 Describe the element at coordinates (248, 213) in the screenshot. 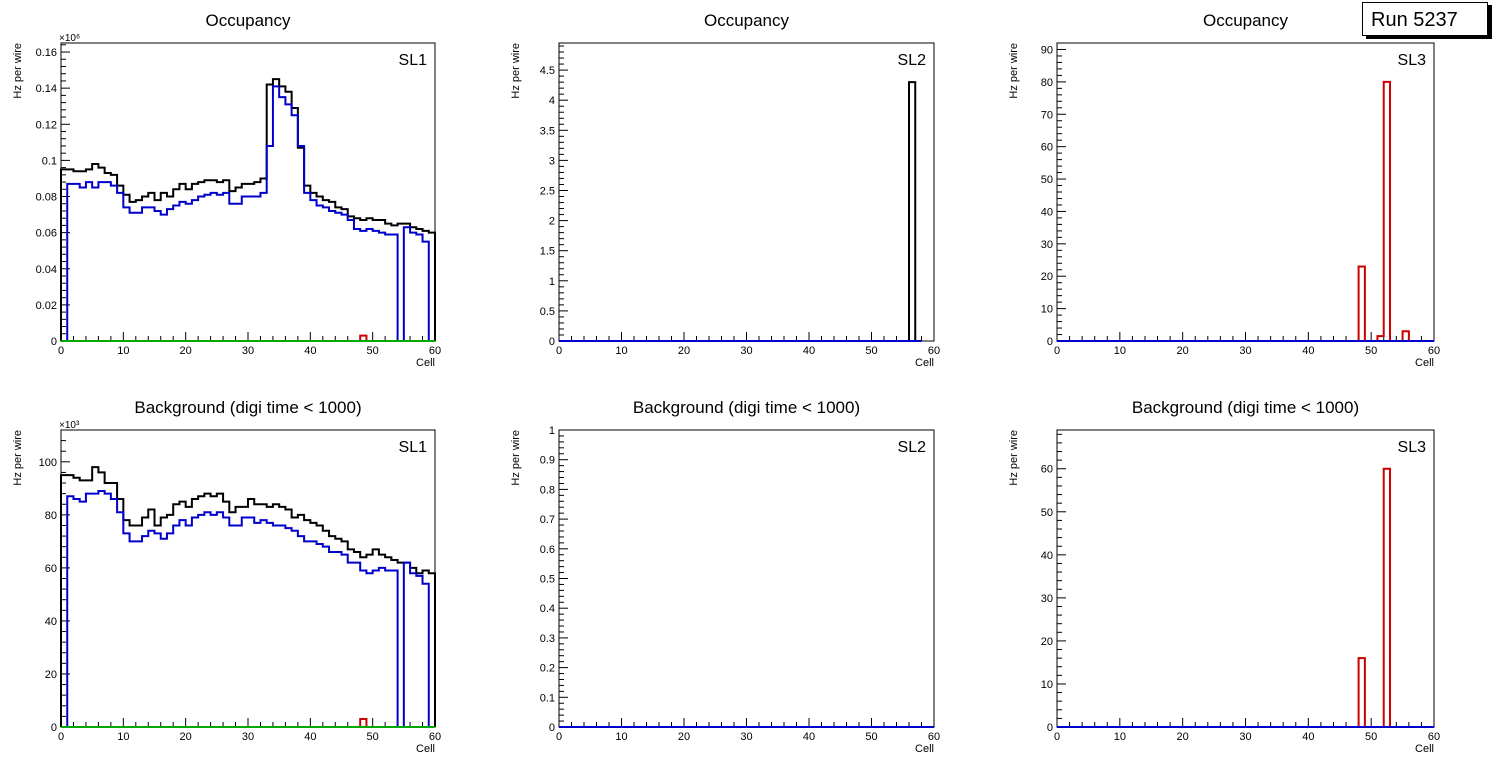

I see `histogram-line` at that location.